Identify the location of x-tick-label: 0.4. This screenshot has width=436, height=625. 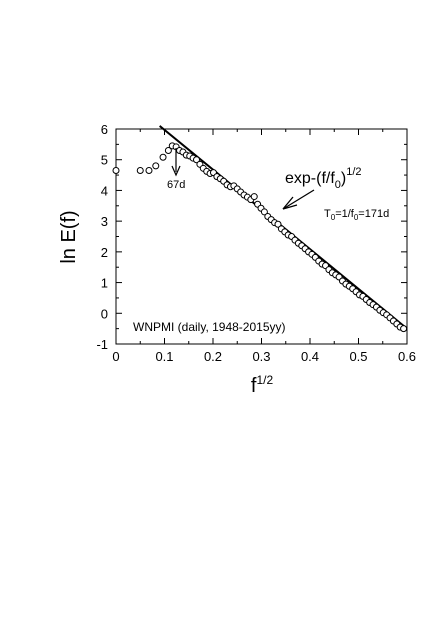
(310, 356).